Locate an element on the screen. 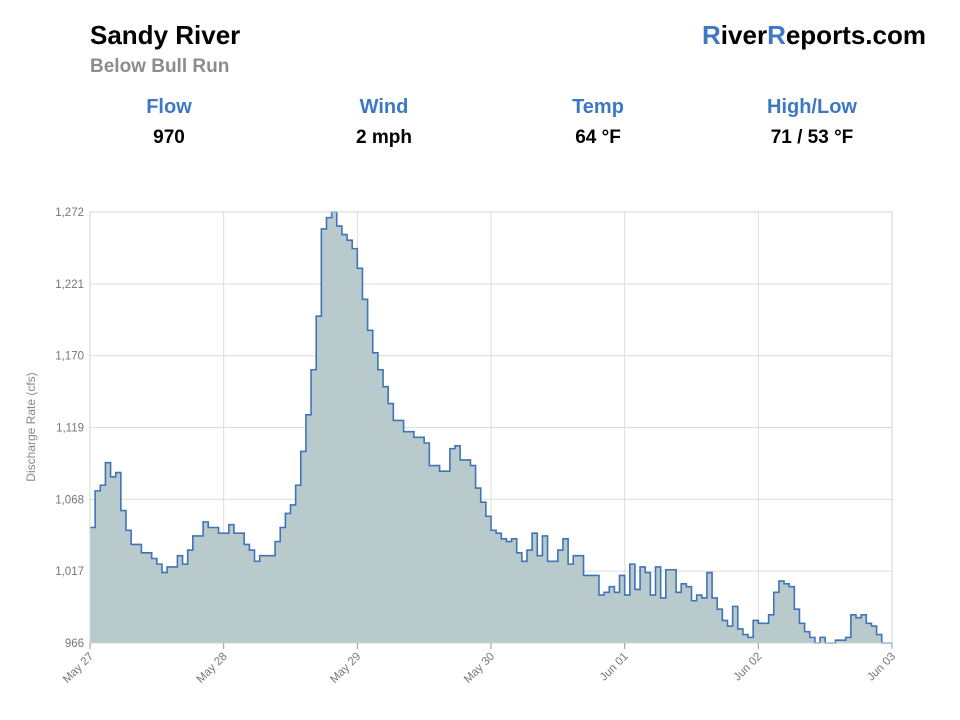 This screenshot has width=960, height=720. x-tick-label: May 29 is located at coordinates (345, 668).